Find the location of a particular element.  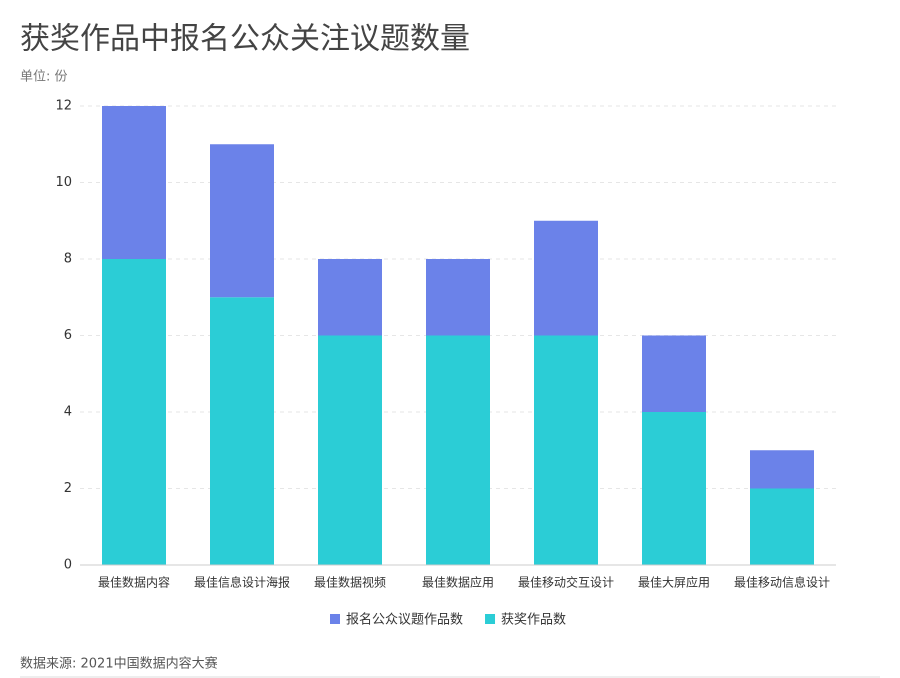

y-tick-label: 6 is located at coordinates (68, 335).